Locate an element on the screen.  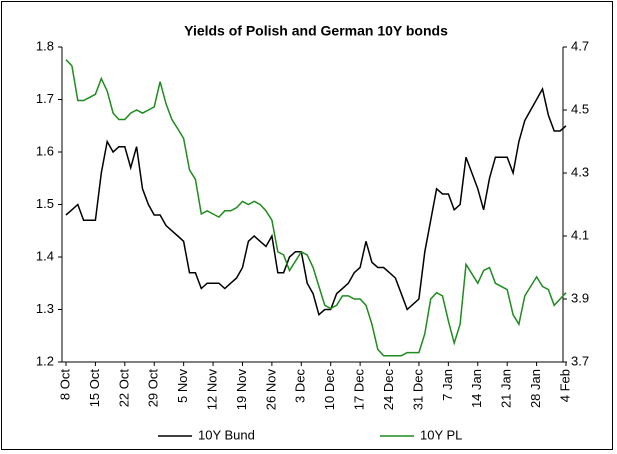
legend-label: 10Y Bund is located at coordinates (226, 434).